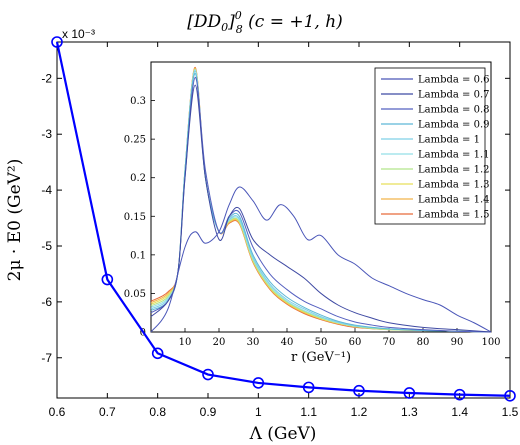 The image size is (520, 445). I want to click on main-x-tick-label: 1, so click(258, 412).